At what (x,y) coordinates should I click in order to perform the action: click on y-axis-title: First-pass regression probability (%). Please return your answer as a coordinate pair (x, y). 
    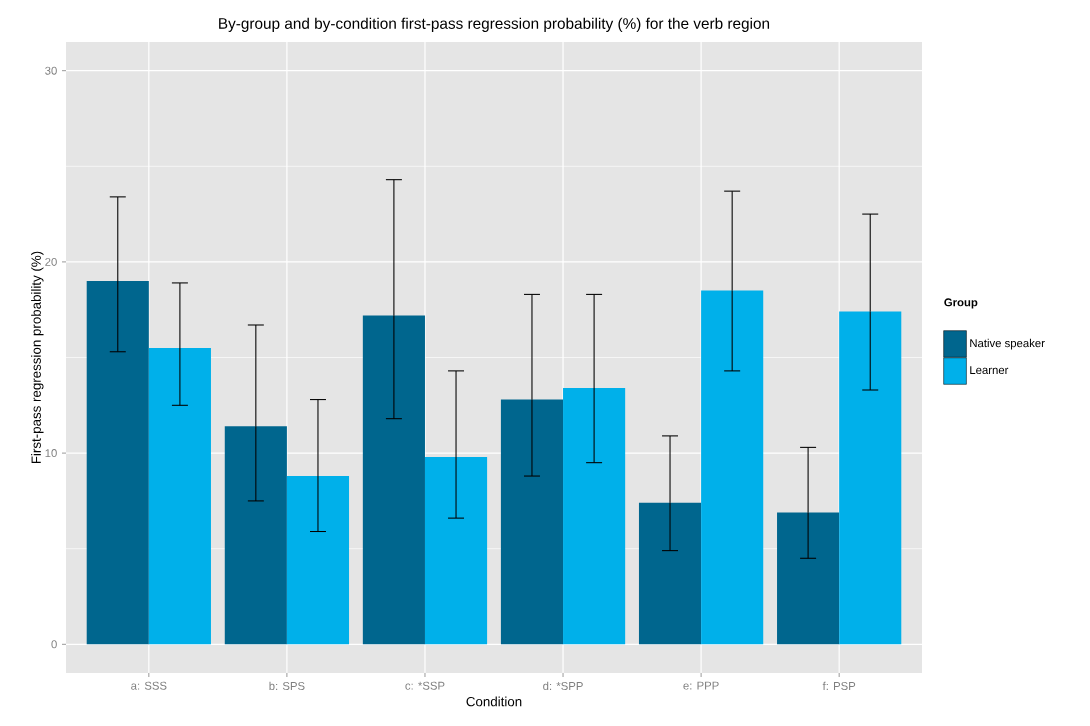
    Looking at the image, I should click on (37, 357).